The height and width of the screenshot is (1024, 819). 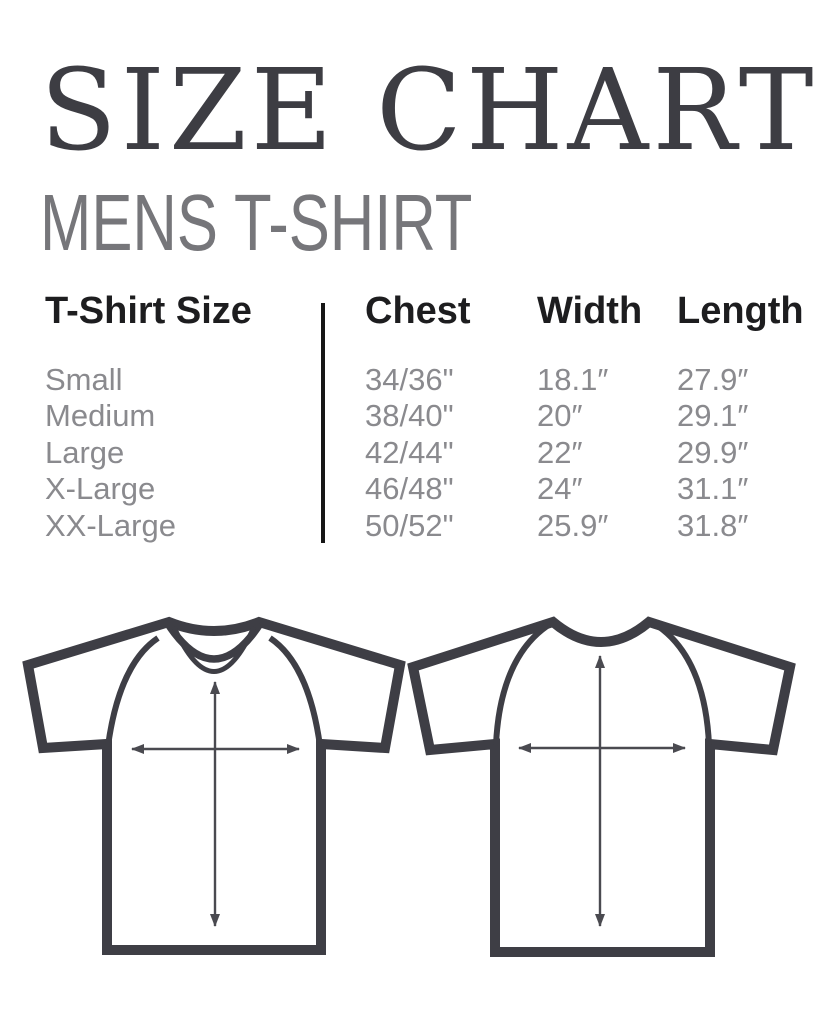 I want to click on cell-length: 29.1″, so click(x=713, y=416).